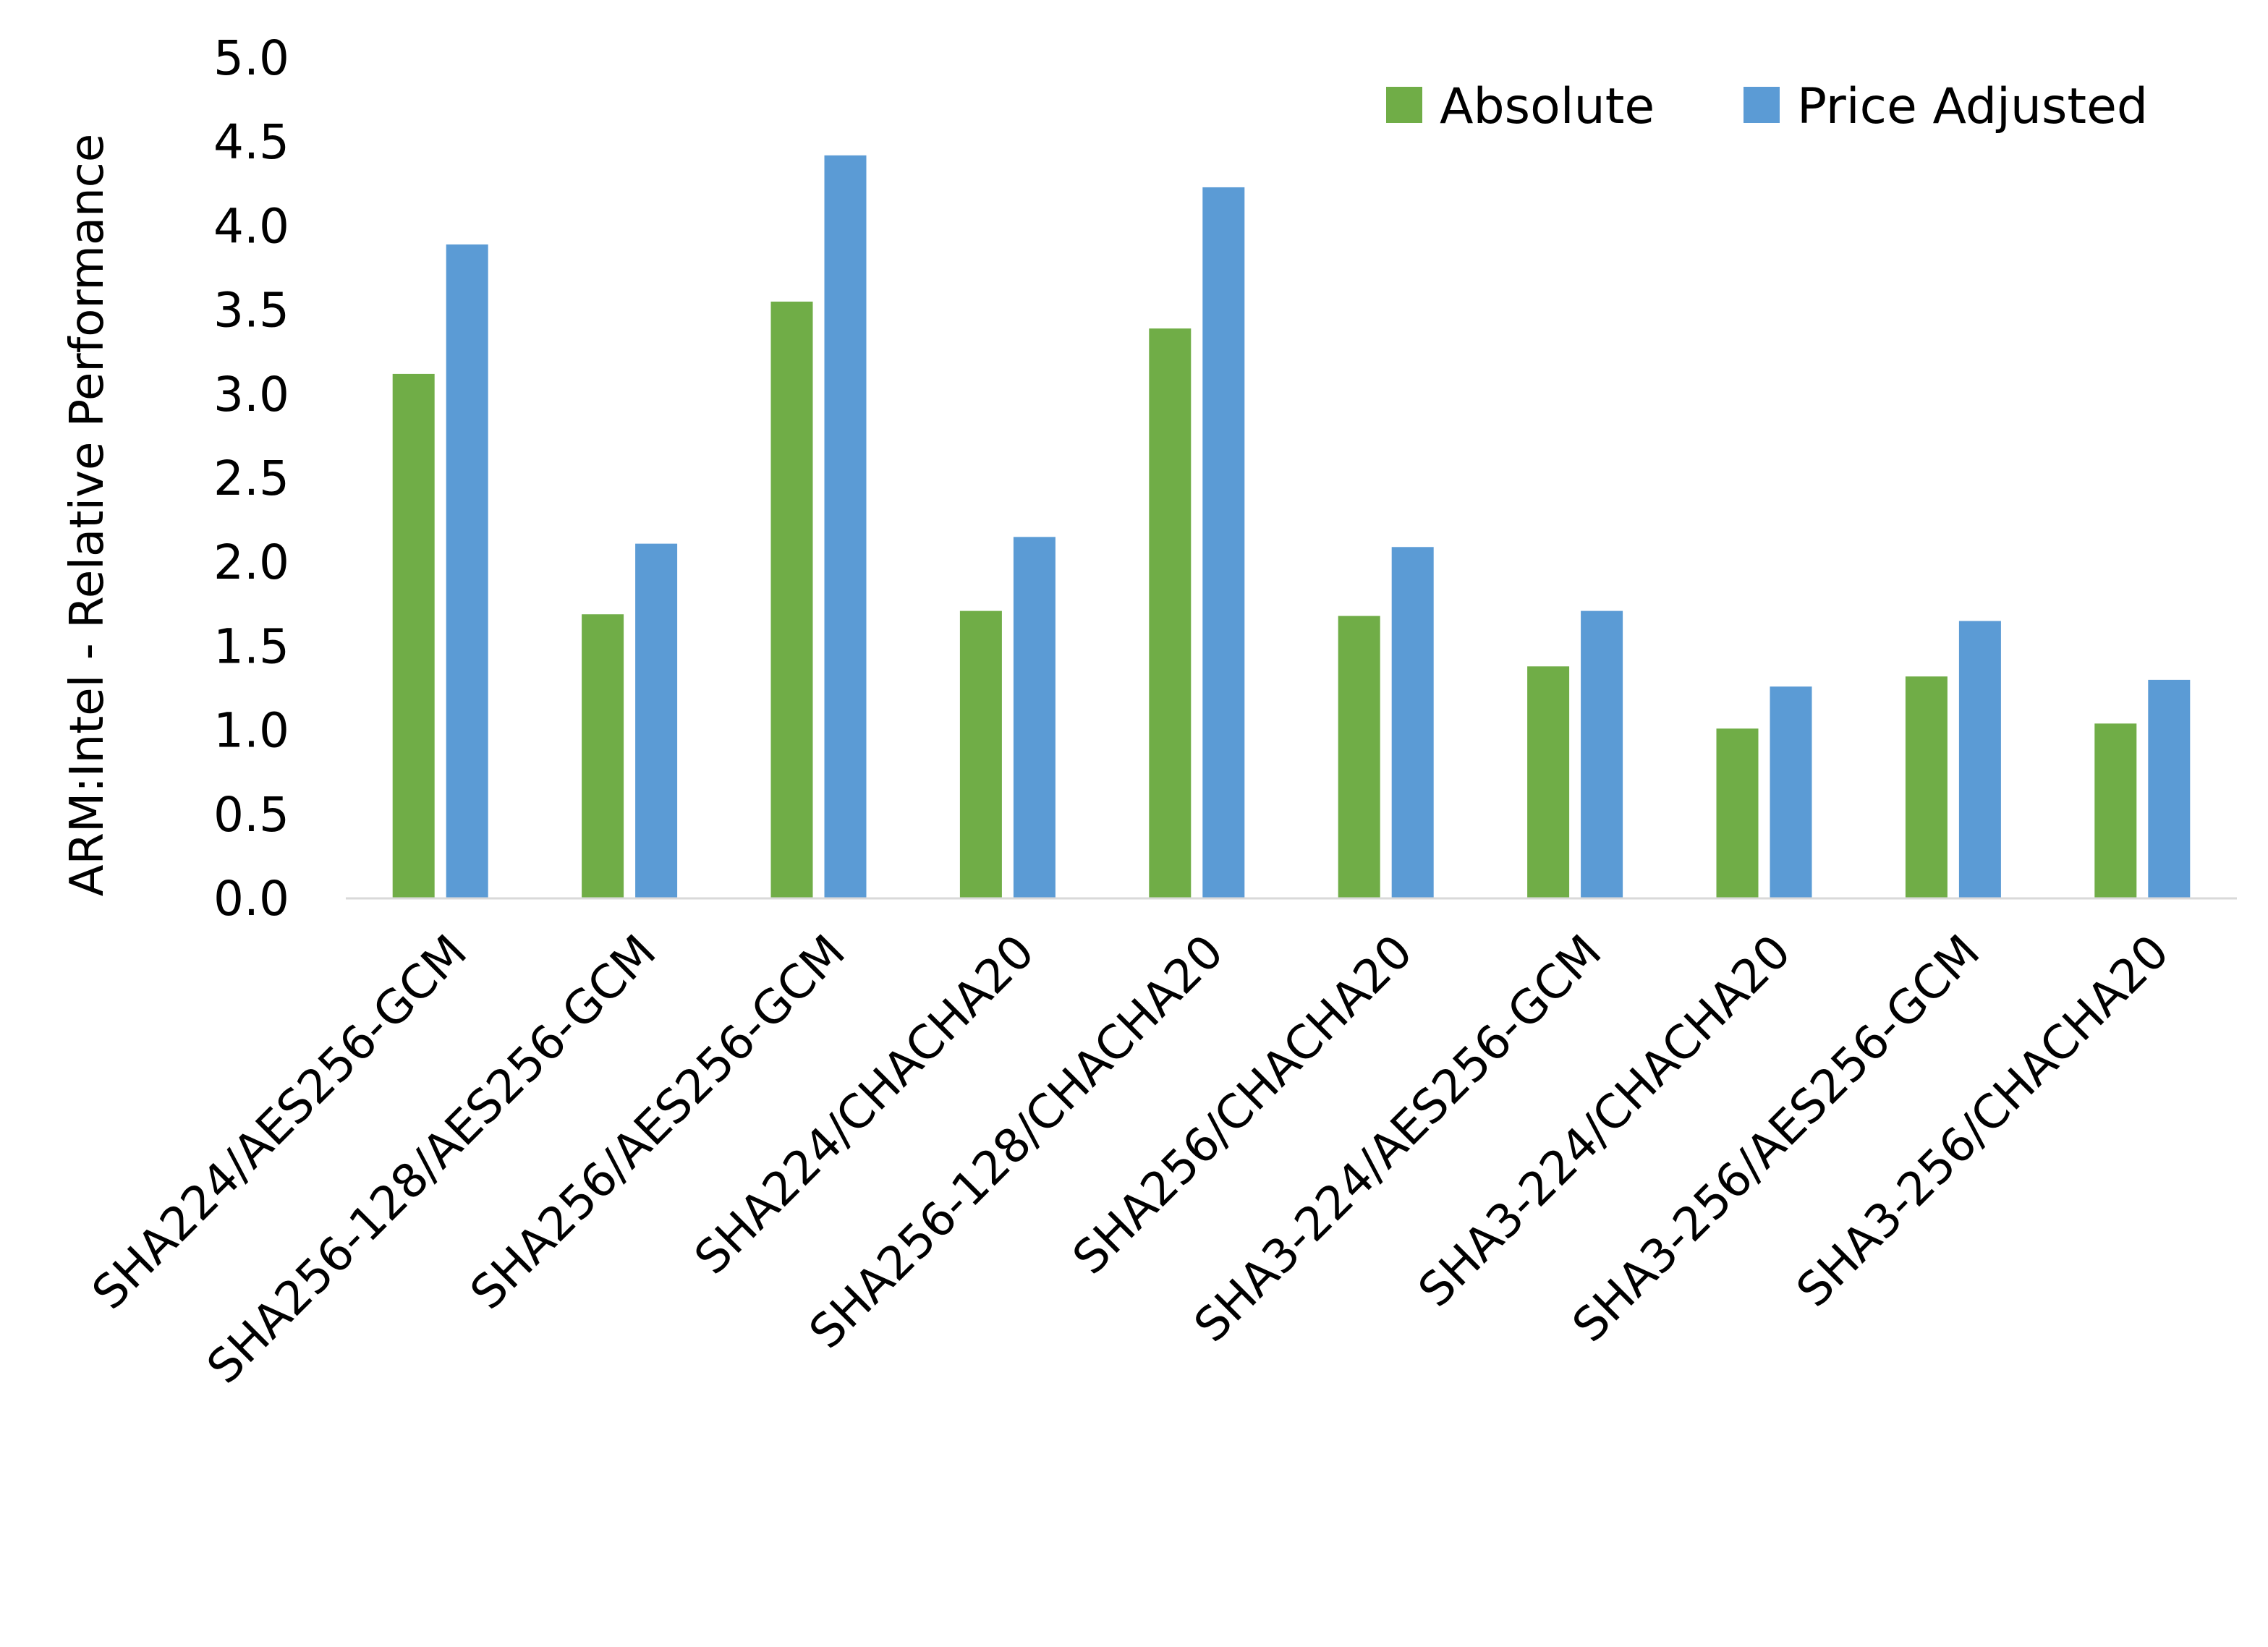 The height and width of the screenshot is (1647, 2268). I want to click on y-tick-label: 5.0, so click(251, 58).